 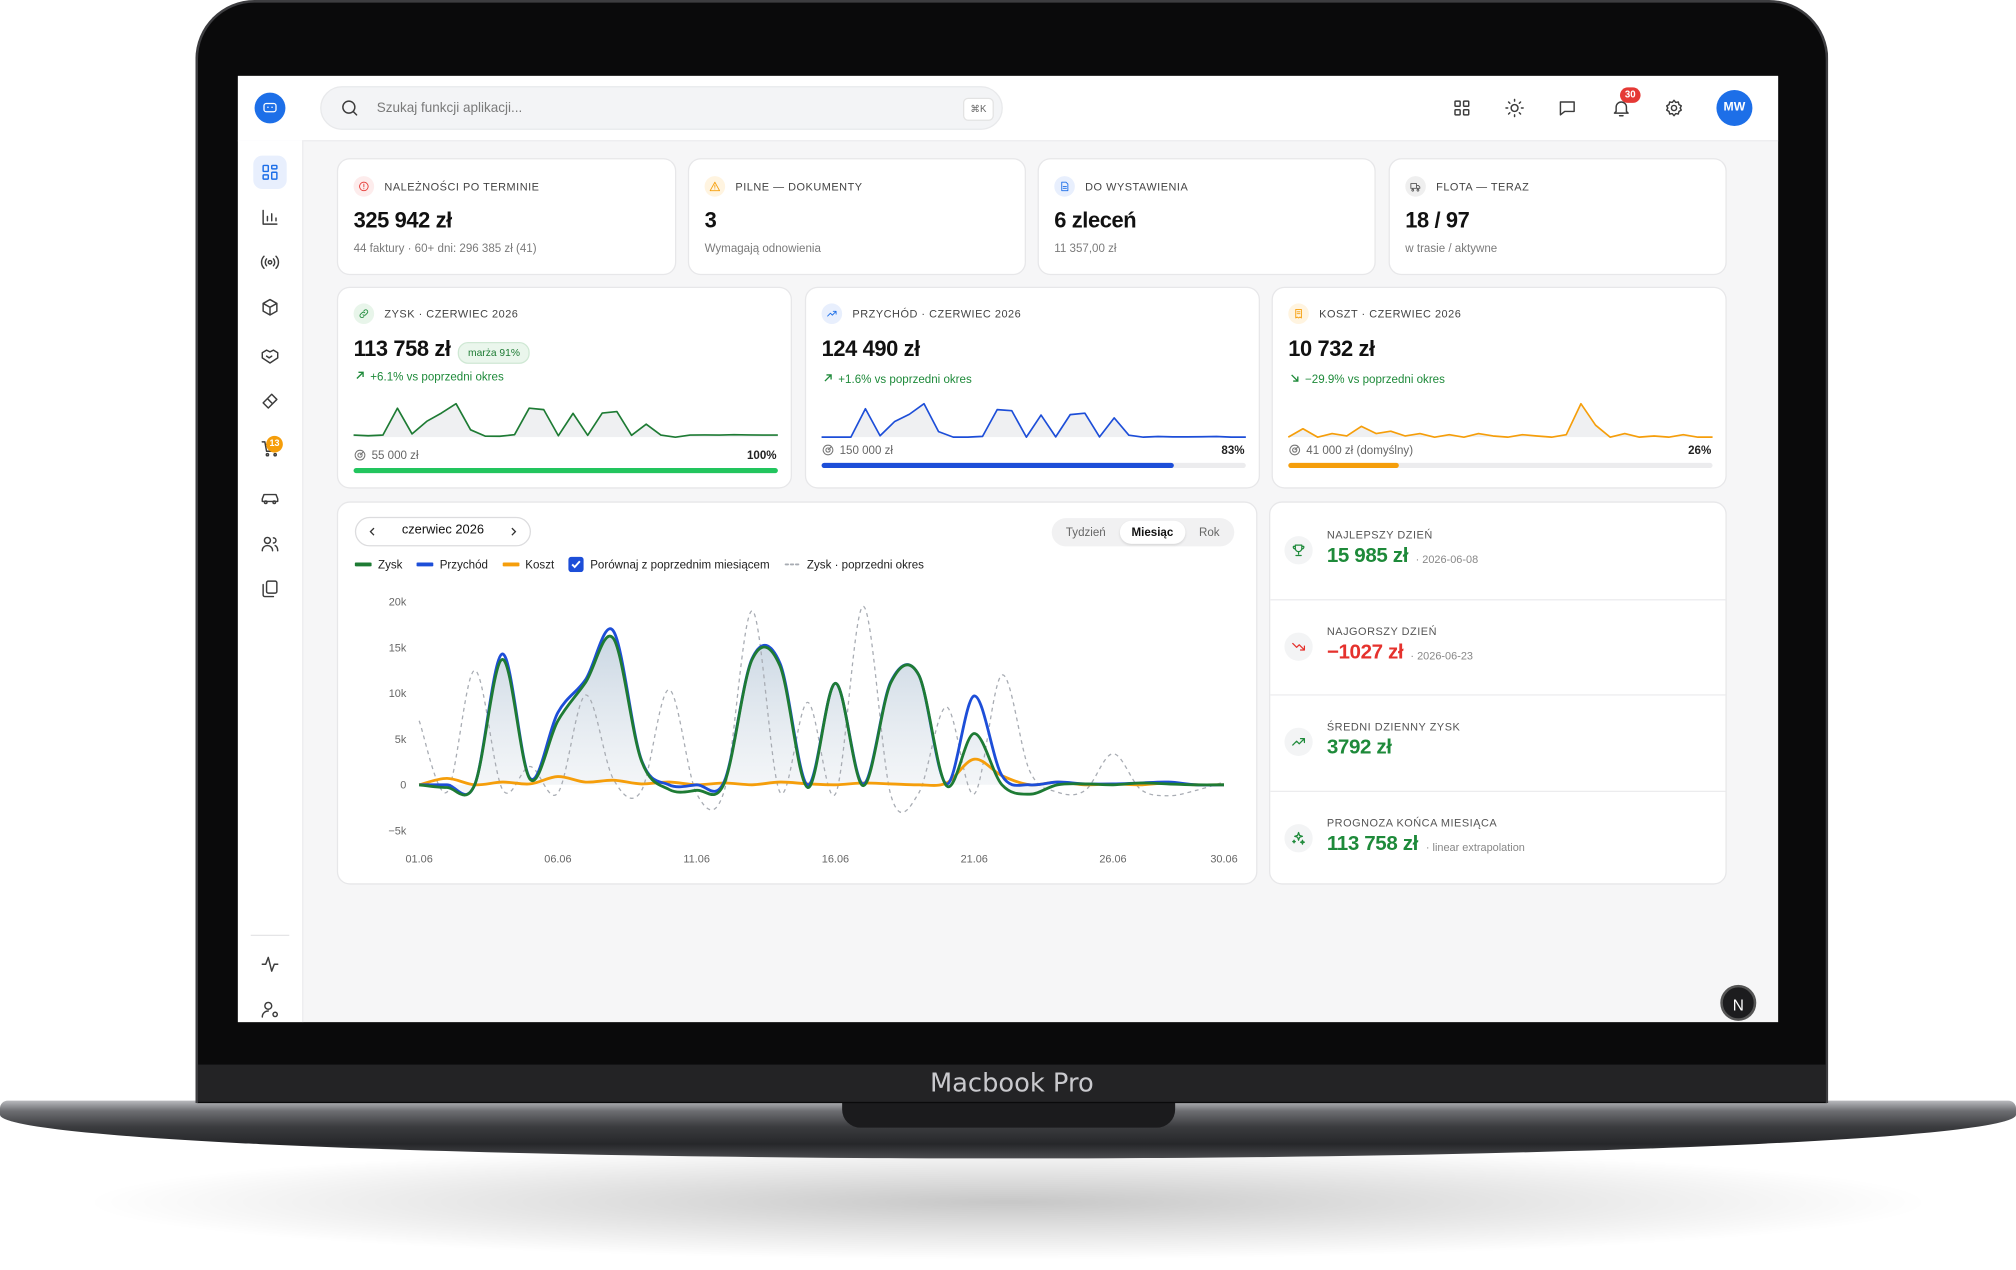 I want to click on legend-item: Koszt, so click(x=528, y=564).